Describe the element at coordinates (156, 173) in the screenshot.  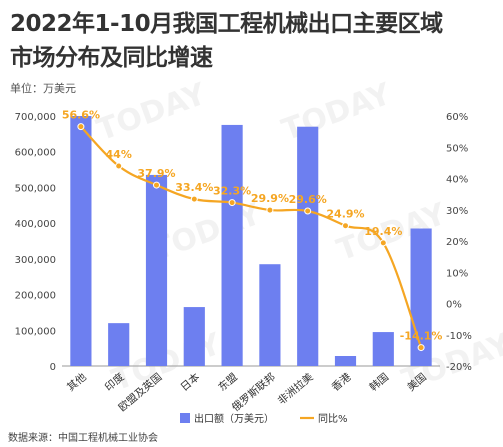
I see `data-label: 37.9%` at that location.